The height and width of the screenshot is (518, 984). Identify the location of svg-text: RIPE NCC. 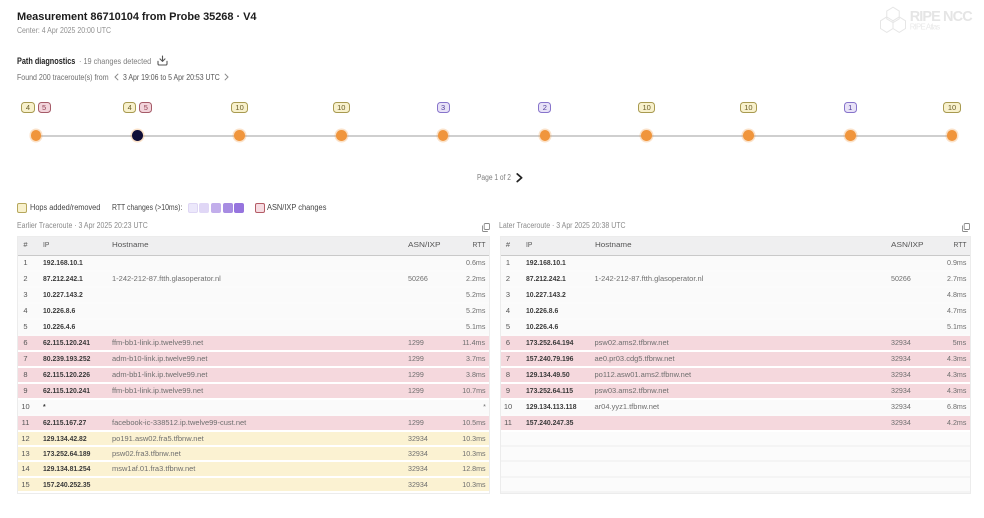
(942, 17).